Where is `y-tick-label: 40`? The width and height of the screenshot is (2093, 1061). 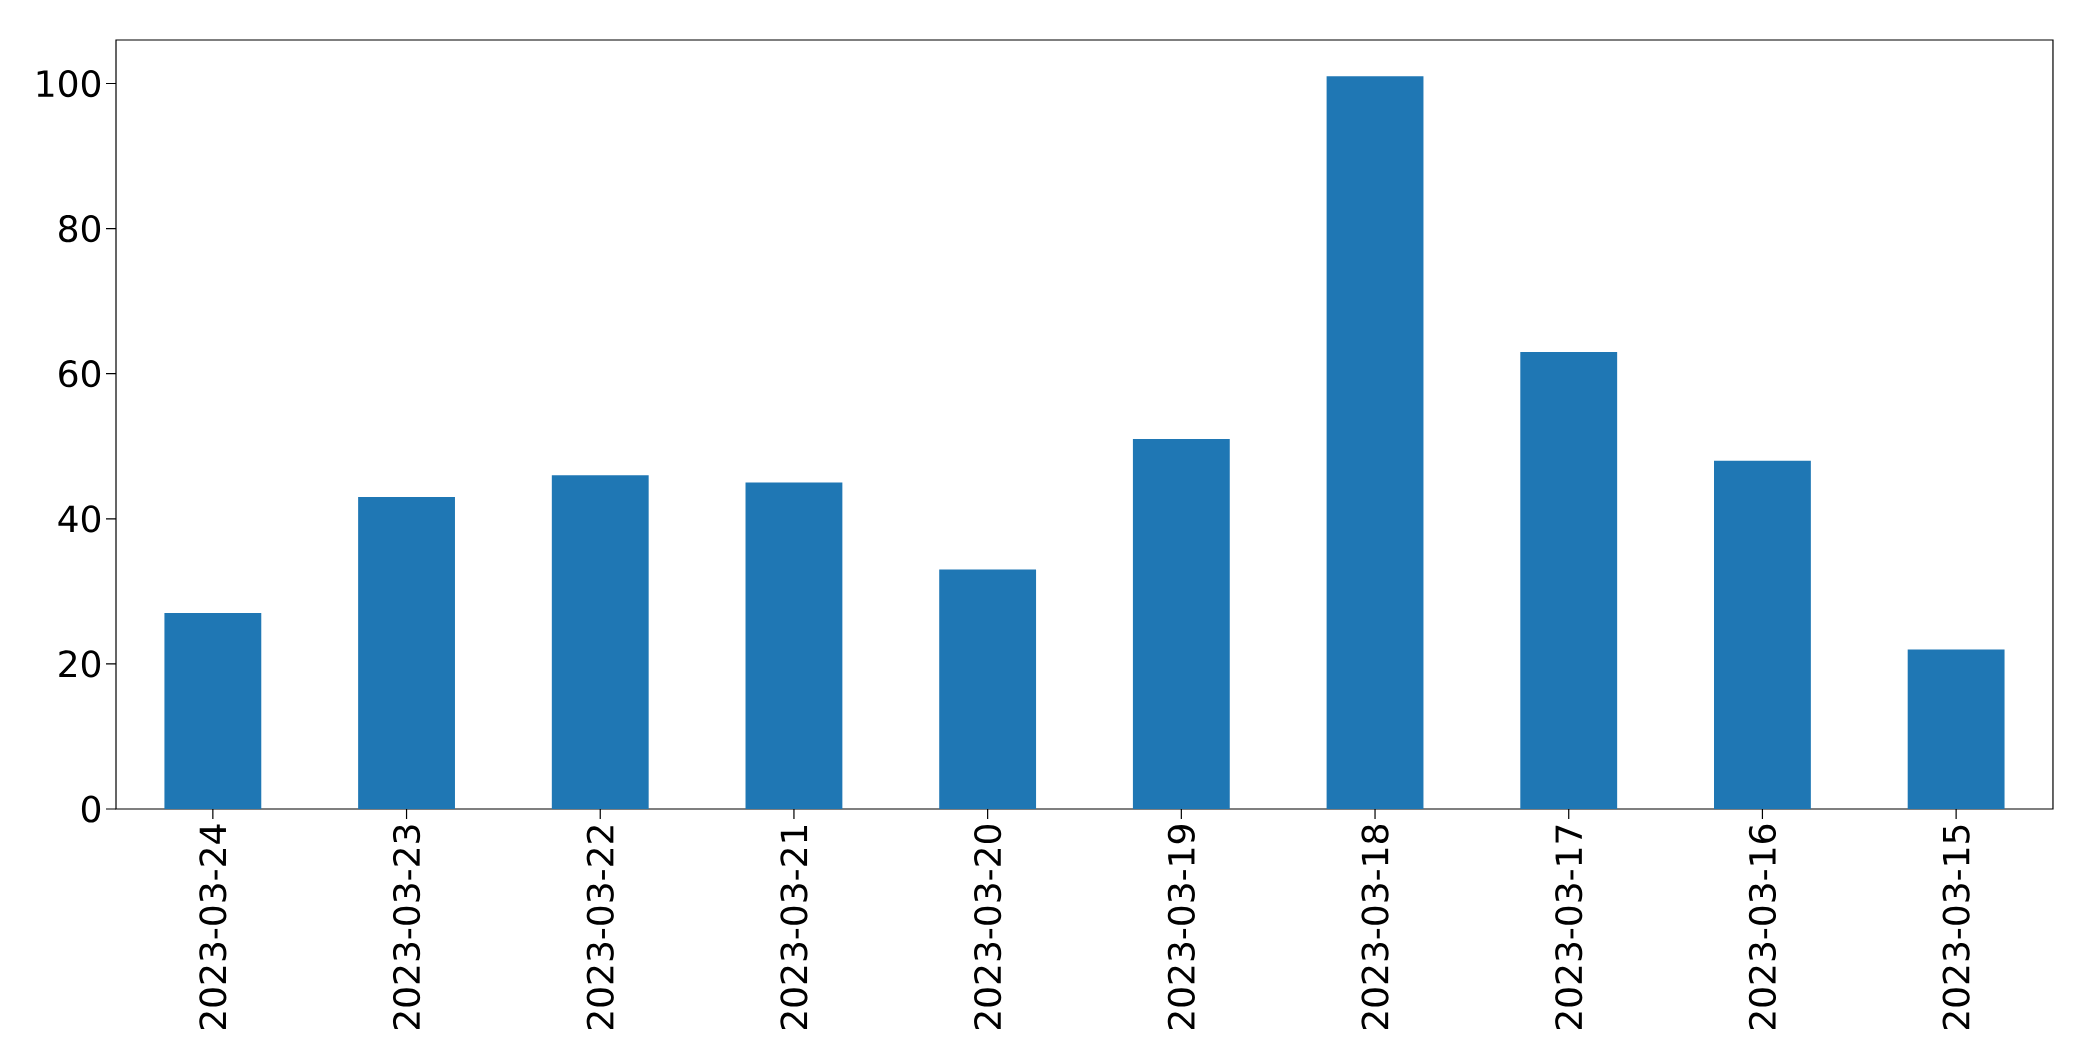 y-tick-label: 40 is located at coordinates (79, 519).